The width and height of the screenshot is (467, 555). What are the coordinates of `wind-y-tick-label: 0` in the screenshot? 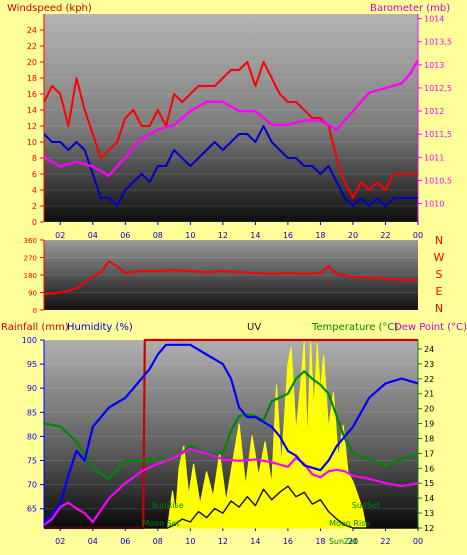 It's located at (34, 222).